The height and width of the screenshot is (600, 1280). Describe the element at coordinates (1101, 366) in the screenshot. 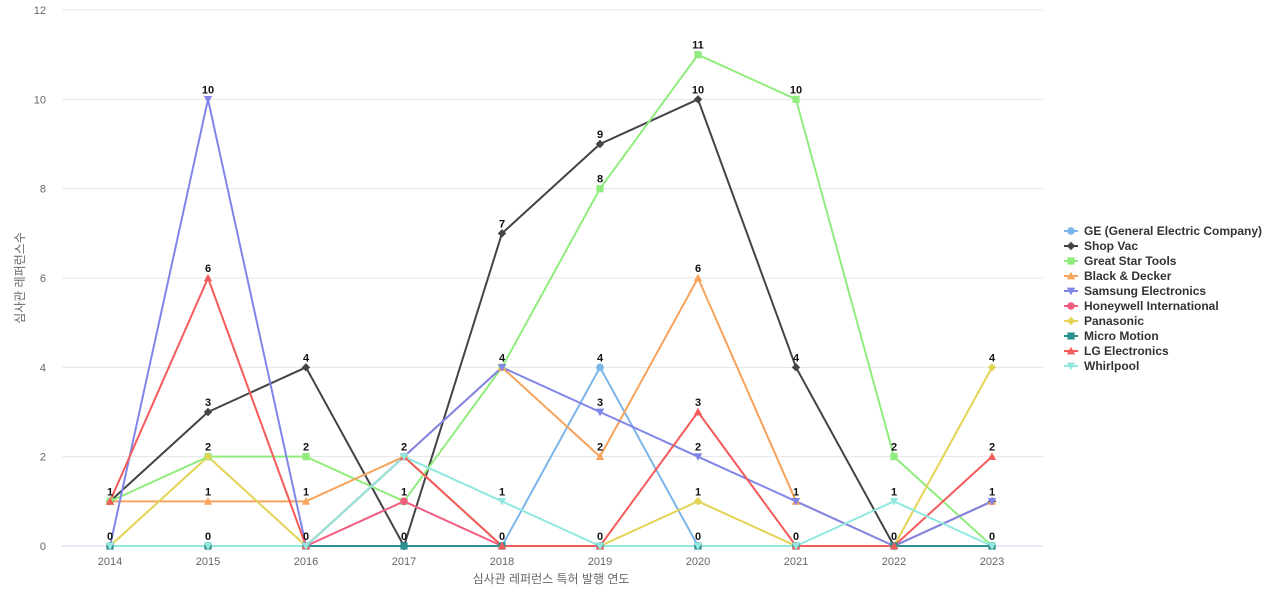

I see `legend-item: Whirlpool` at that location.